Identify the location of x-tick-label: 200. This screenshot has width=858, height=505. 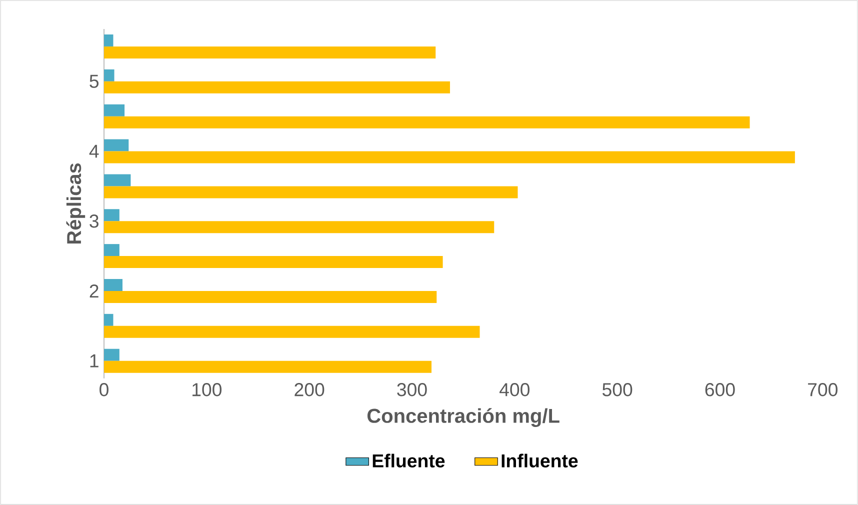
(309, 389).